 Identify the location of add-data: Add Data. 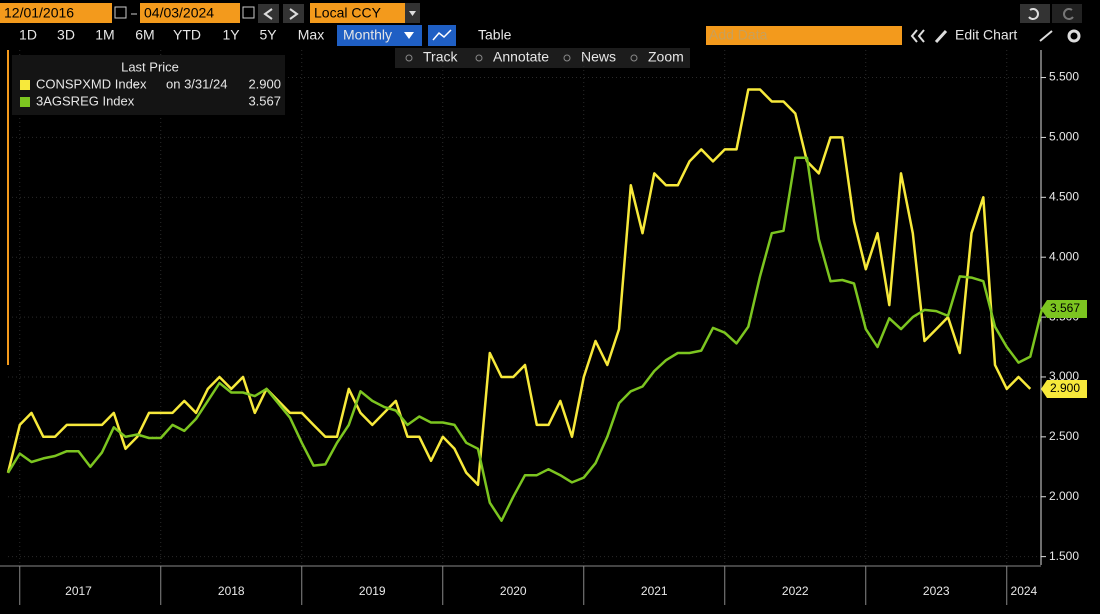
(738, 35).